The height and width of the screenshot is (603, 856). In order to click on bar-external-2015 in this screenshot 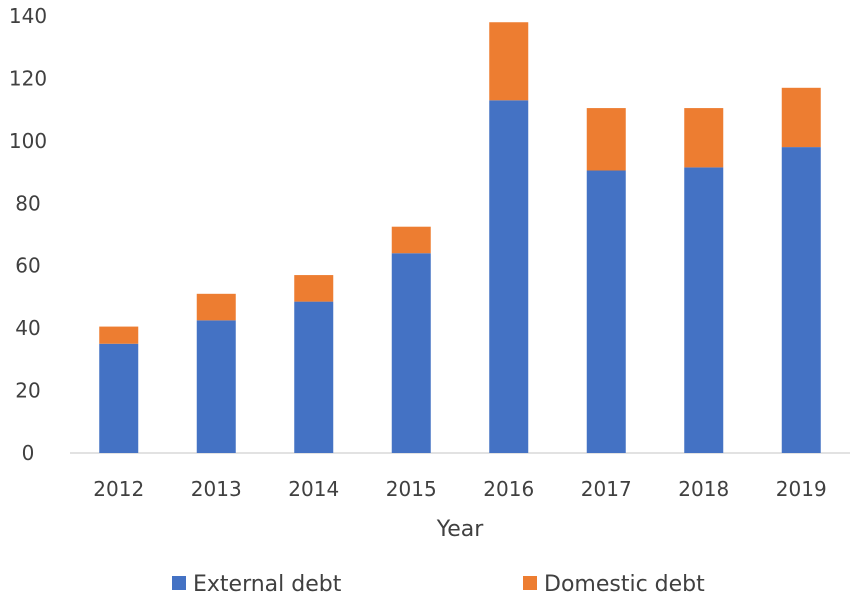, I will do `click(411, 353)`.